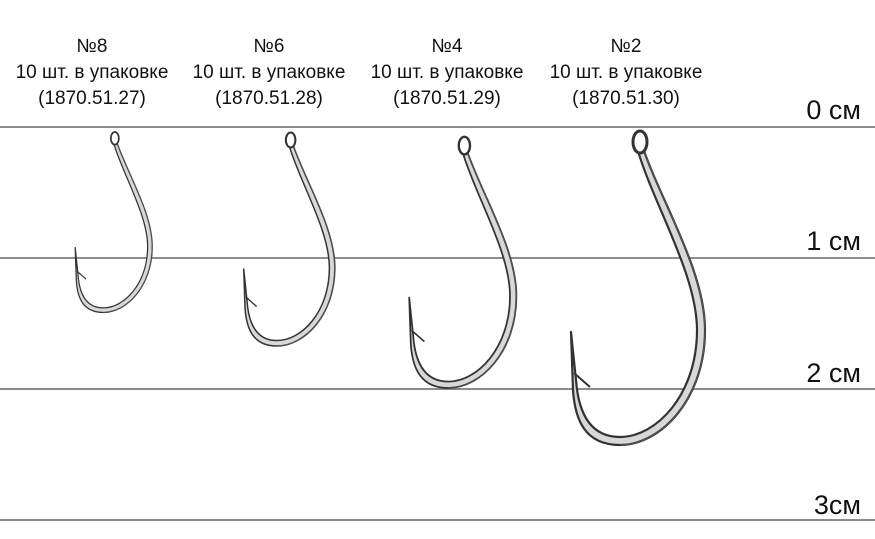  I want to click on hook-size: №6, so click(269, 46).